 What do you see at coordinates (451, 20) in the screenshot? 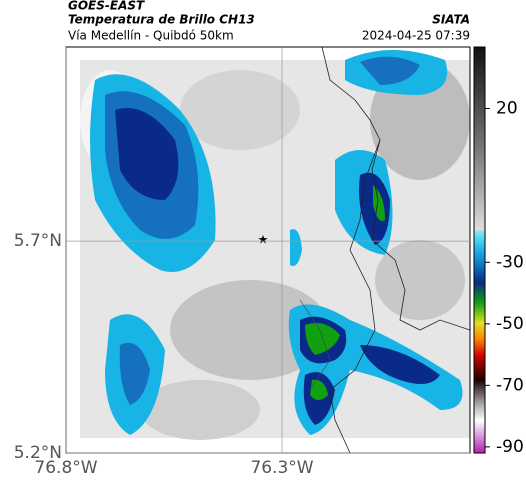
I see `source-name: SIATA` at bounding box center [451, 20].